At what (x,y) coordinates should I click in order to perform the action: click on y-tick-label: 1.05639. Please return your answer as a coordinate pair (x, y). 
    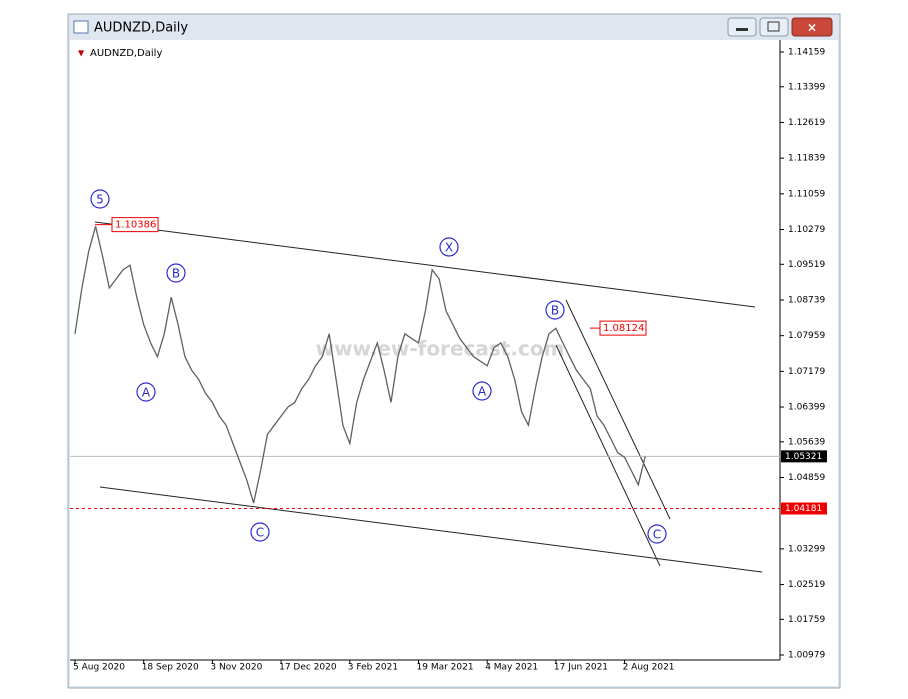
    Looking at the image, I should click on (806, 442).